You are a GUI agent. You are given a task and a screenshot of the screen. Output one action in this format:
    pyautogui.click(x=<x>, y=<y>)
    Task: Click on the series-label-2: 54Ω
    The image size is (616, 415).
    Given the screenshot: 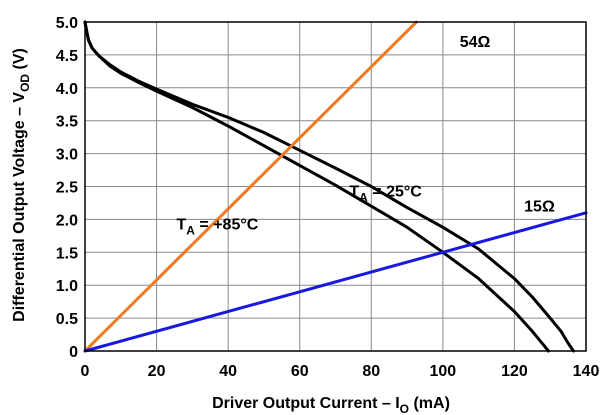 What is the action you would take?
    pyautogui.click(x=475, y=42)
    